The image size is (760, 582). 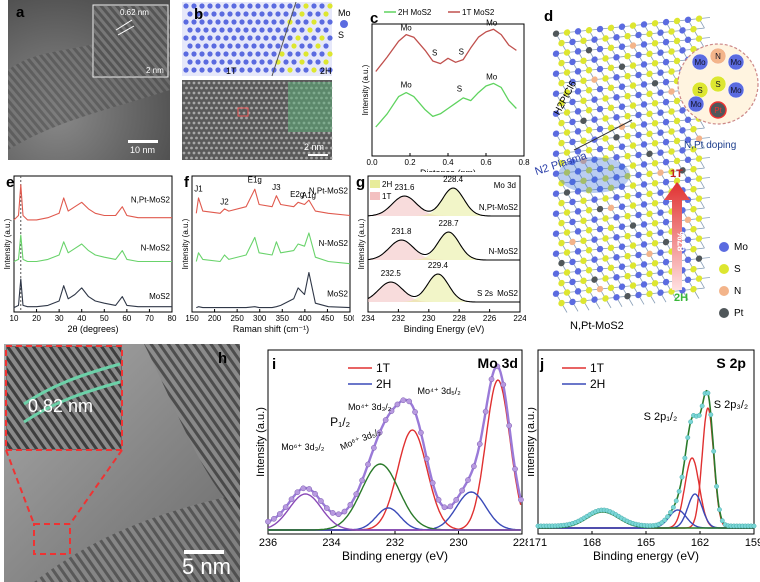 I want to click on x-tick-label: 450, so click(x=328, y=318).